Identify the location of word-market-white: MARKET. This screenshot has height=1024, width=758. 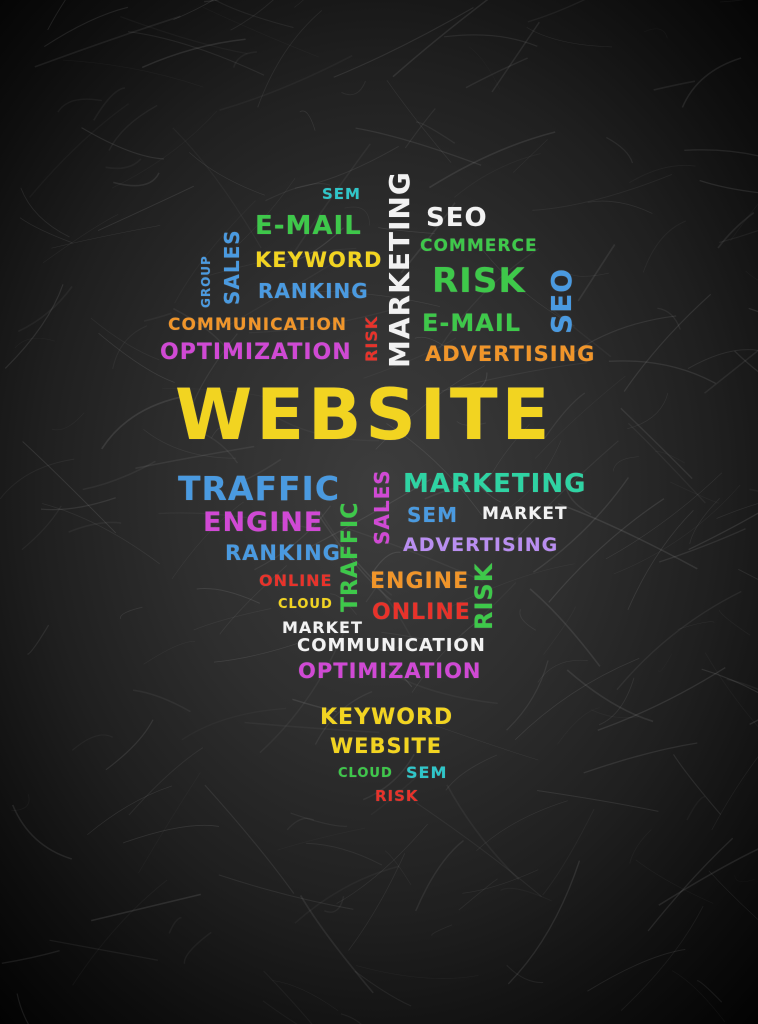
(322, 627).